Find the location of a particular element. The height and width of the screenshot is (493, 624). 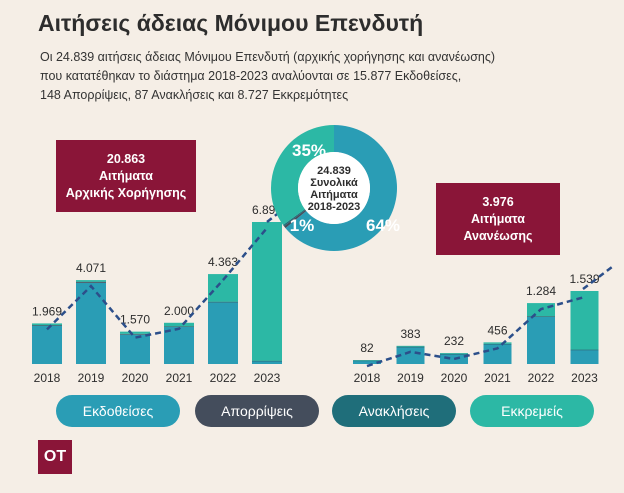

renewal-requests-value: 3.976 is located at coordinates (498, 201).